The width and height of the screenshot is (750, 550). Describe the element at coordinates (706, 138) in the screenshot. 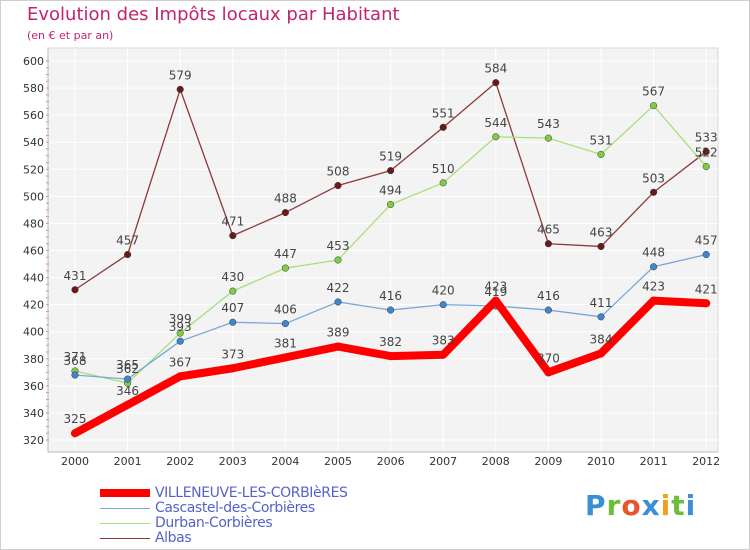

I see `data-label: 533` at that location.